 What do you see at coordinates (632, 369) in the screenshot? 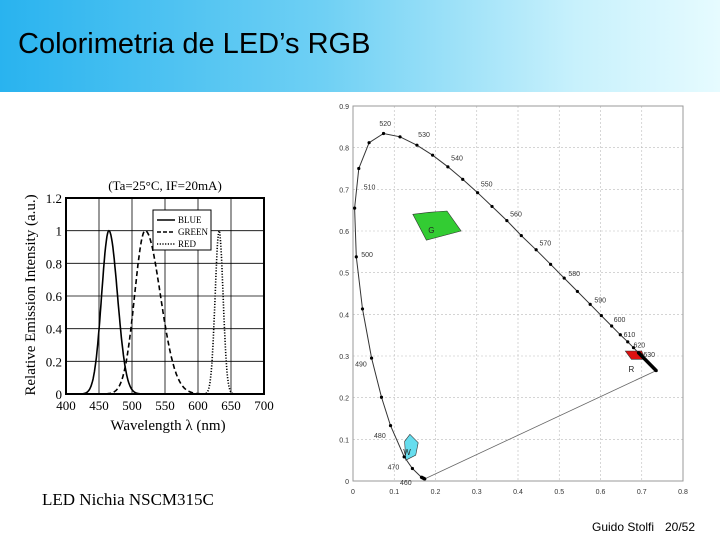
I see `cie-region-label: R` at bounding box center [632, 369].